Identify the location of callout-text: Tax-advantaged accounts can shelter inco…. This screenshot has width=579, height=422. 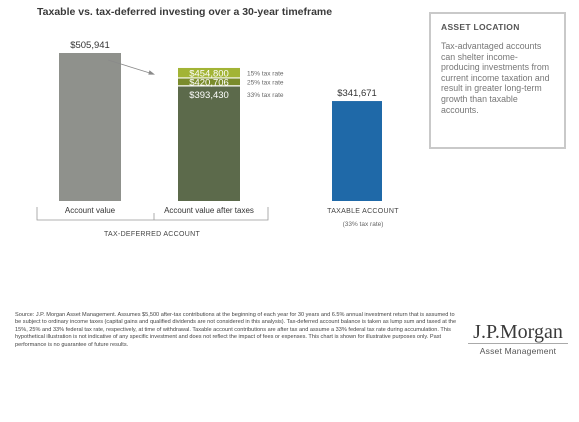
(495, 78).